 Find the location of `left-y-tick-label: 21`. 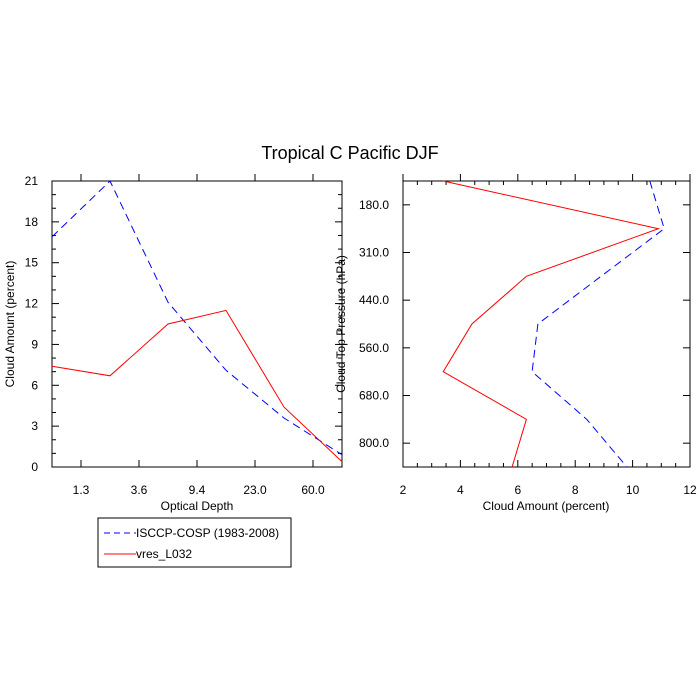

left-y-tick-label: 21 is located at coordinates (32, 181).